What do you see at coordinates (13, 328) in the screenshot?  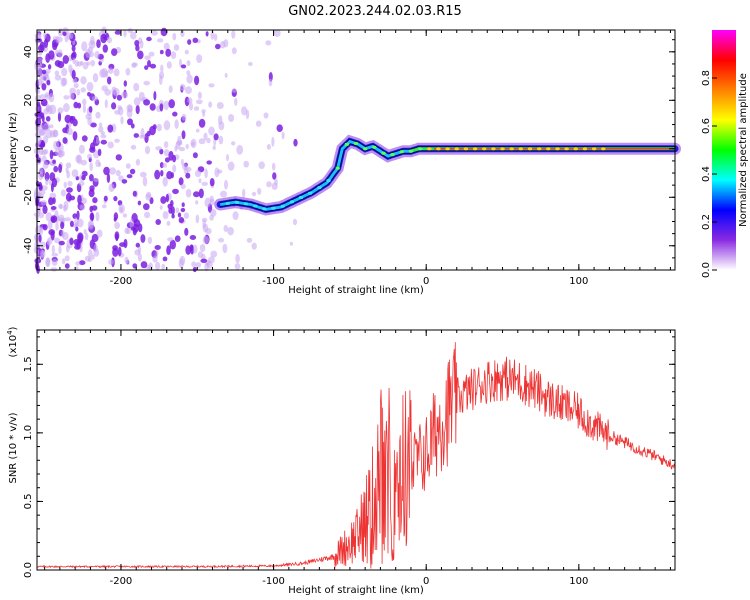 I see `snr-multiplier-close: )` at bounding box center [13, 328].